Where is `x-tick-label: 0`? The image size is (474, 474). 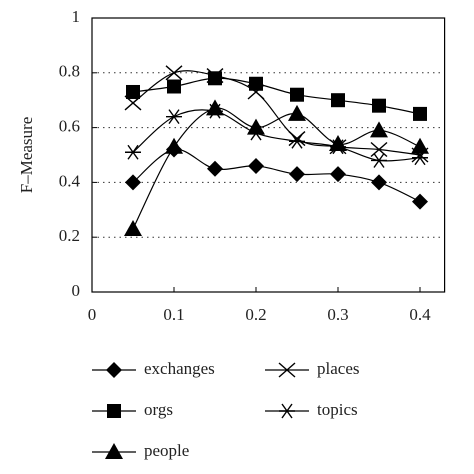
x-tick-label: 0 is located at coordinates (92, 314).